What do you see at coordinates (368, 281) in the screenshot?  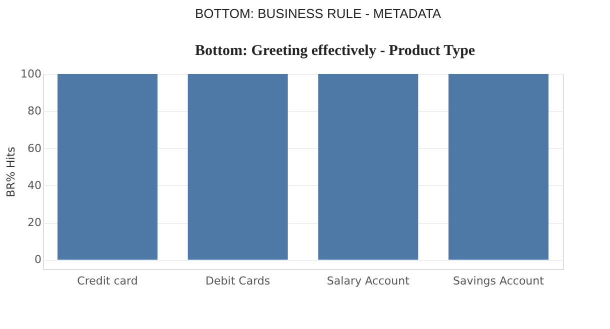 I see `x-tick-label: Salary Account` at bounding box center [368, 281].